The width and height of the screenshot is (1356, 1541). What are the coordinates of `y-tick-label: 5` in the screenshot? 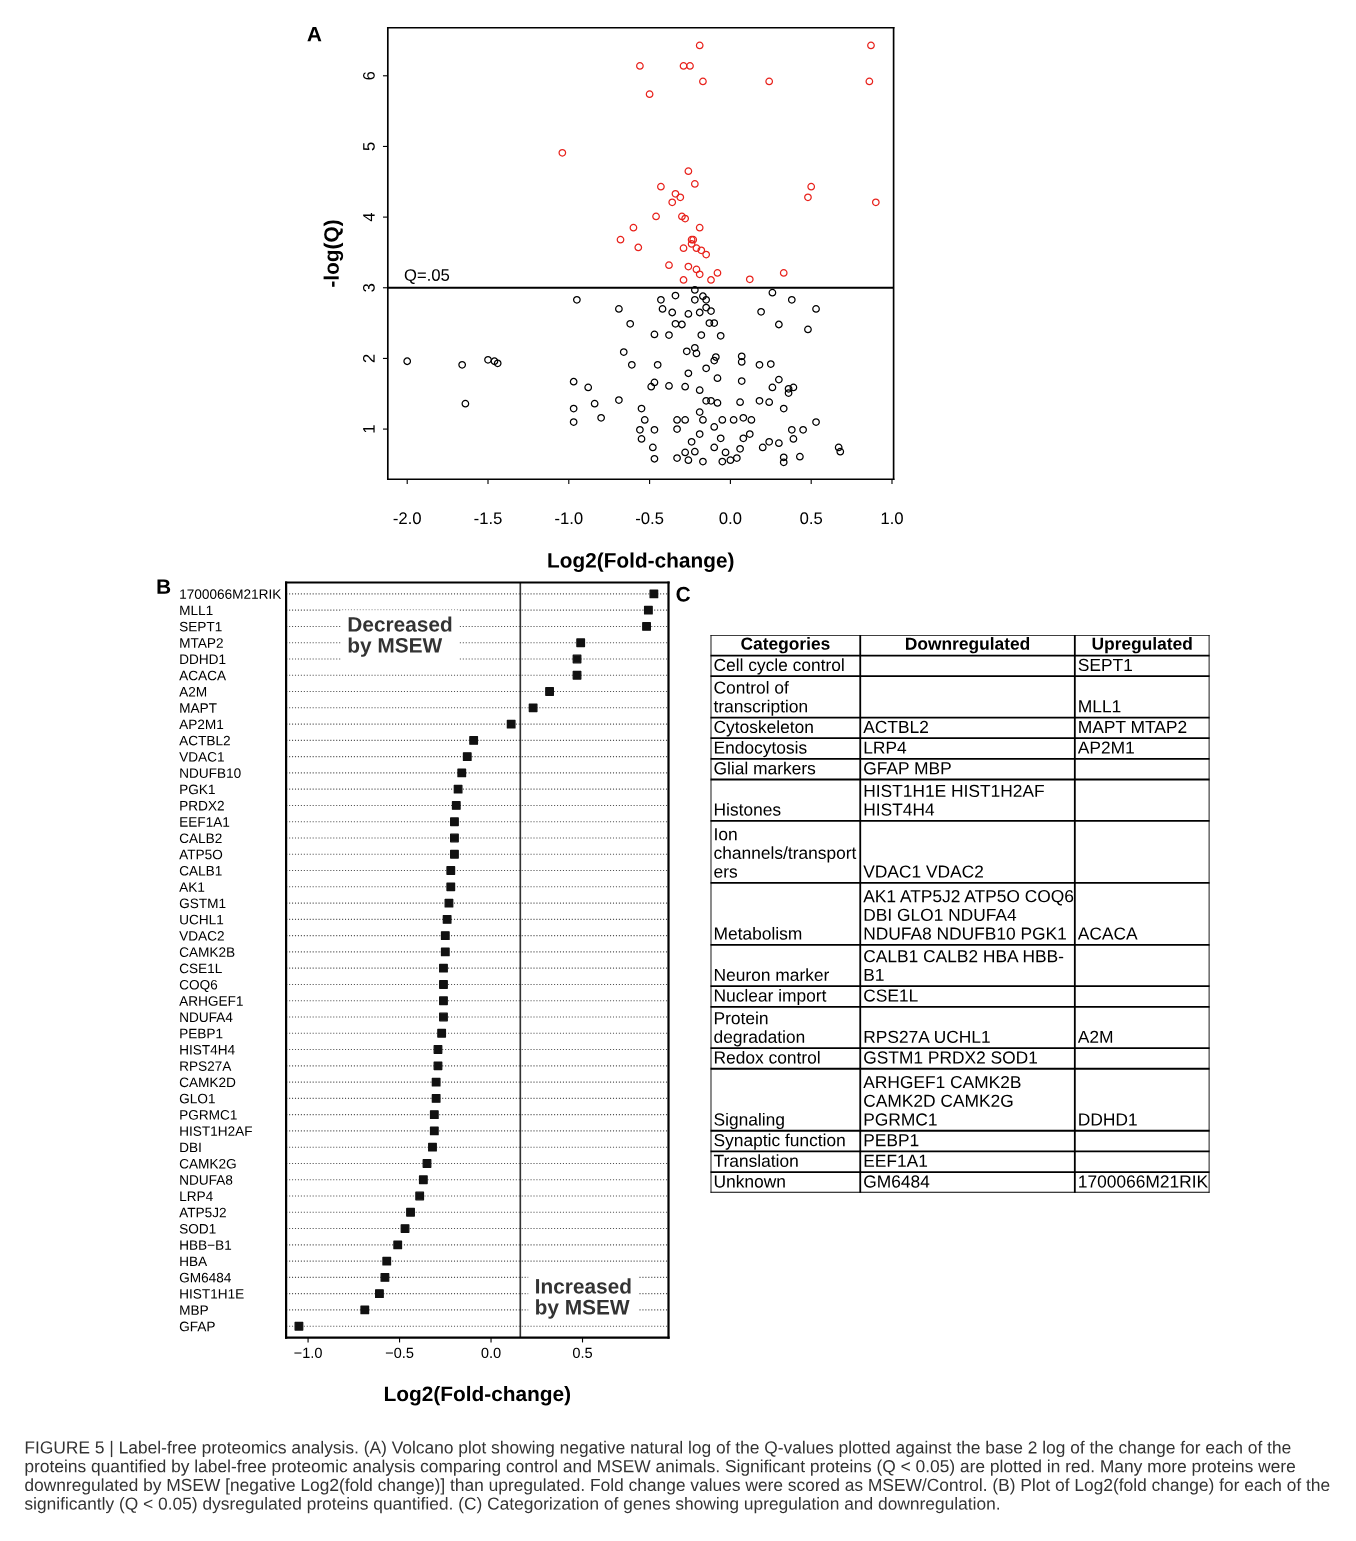 It's located at (369, 146).